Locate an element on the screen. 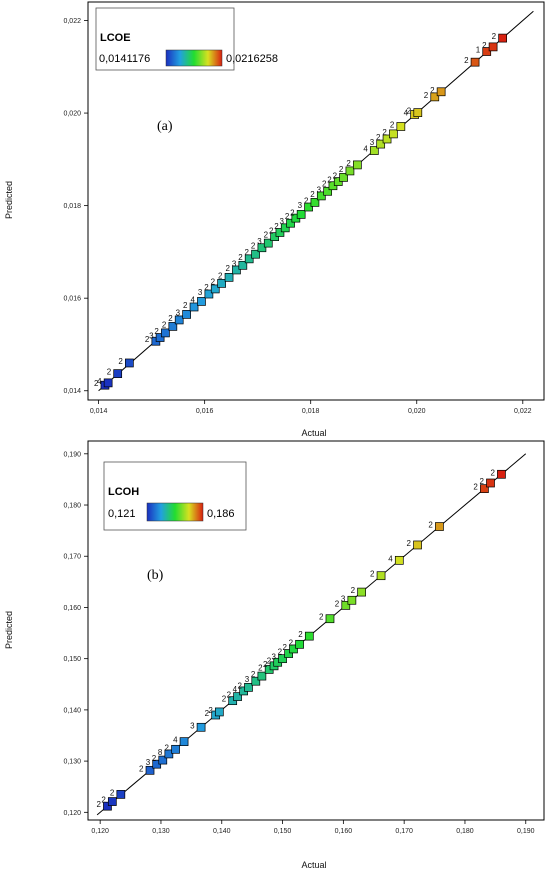 This screenshot has width=550, height=871. legend-max-b: 0,186 is located at coordinates (221, 514).